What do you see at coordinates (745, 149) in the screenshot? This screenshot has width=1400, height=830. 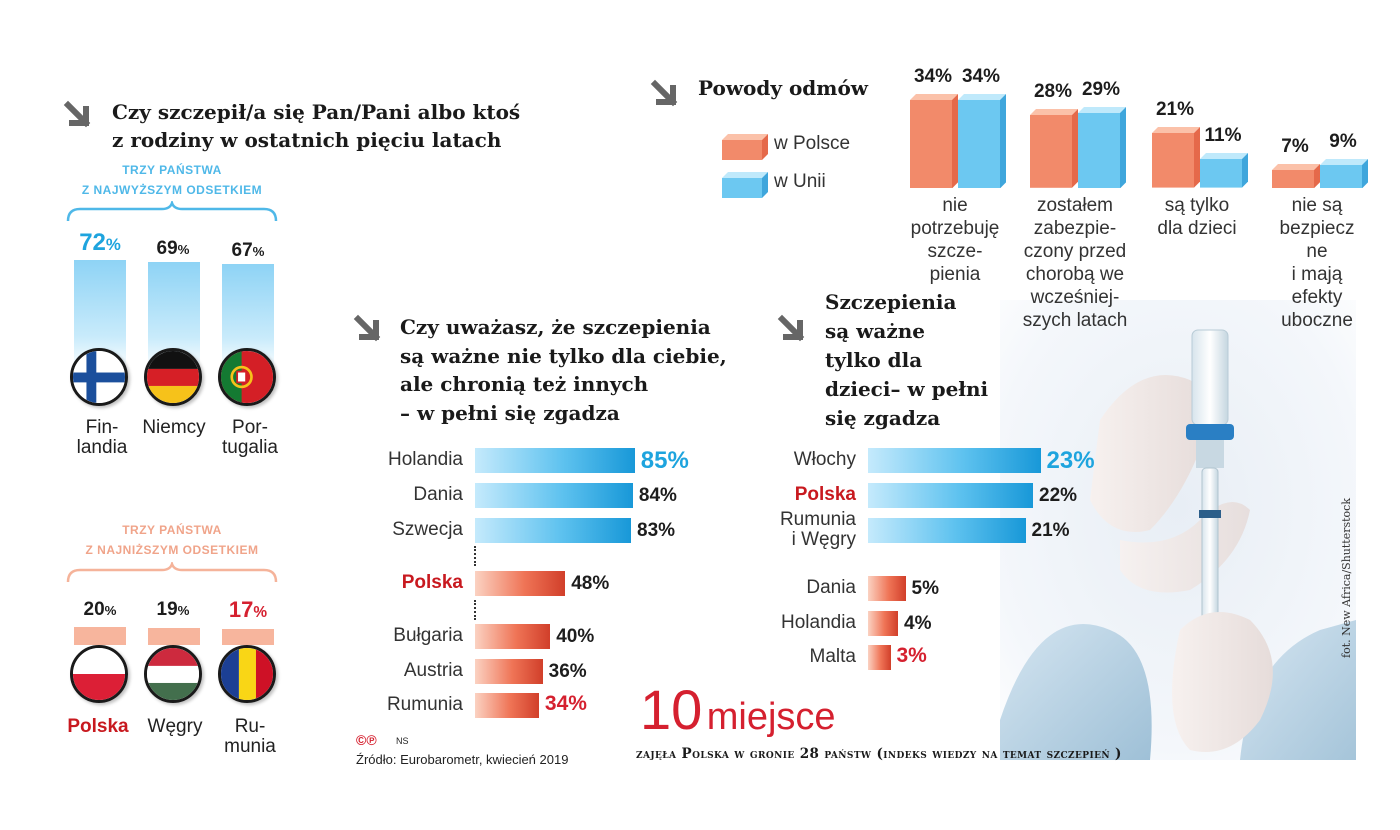 I see `legend-poland-swatch` at bounding box center [745, 149].